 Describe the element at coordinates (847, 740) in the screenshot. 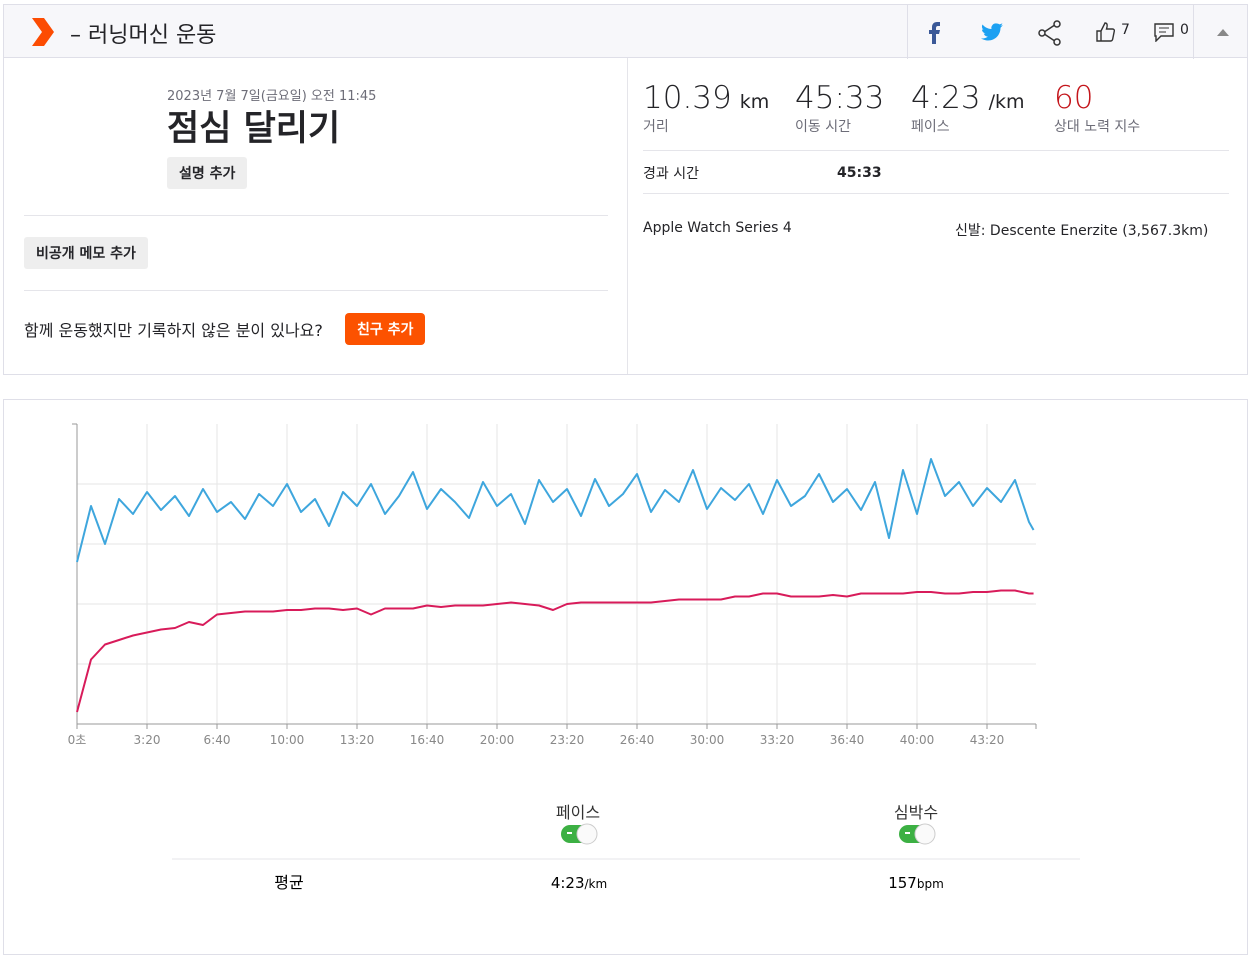

I see `x-tick-label: 36:40` at that location.